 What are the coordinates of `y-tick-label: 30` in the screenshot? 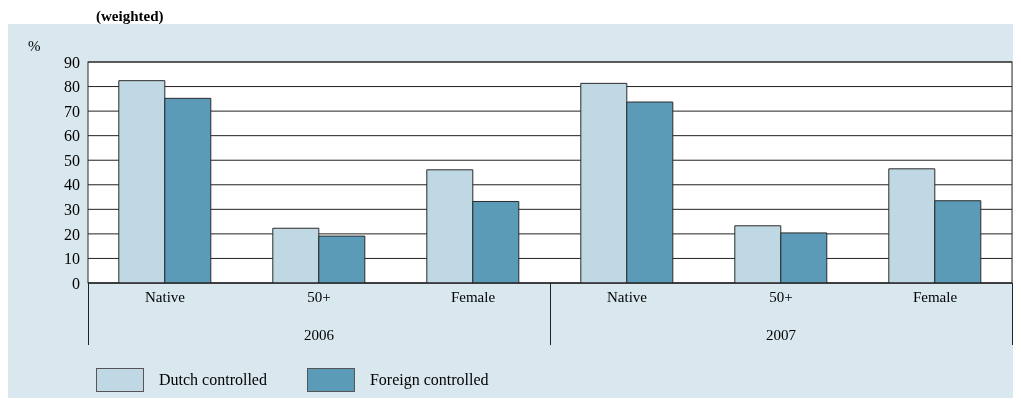 It's located at (72, 210).